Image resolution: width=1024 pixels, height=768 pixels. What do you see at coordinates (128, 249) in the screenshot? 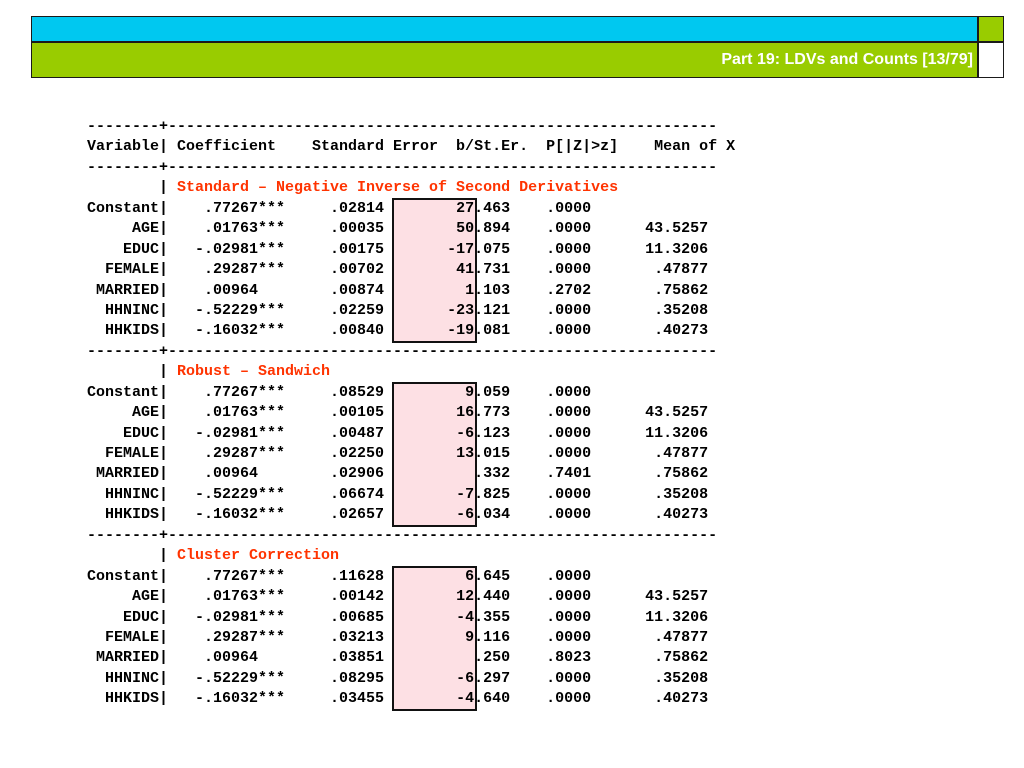
I see `row-variable: EDUC|` at bounding box center [128, 249].